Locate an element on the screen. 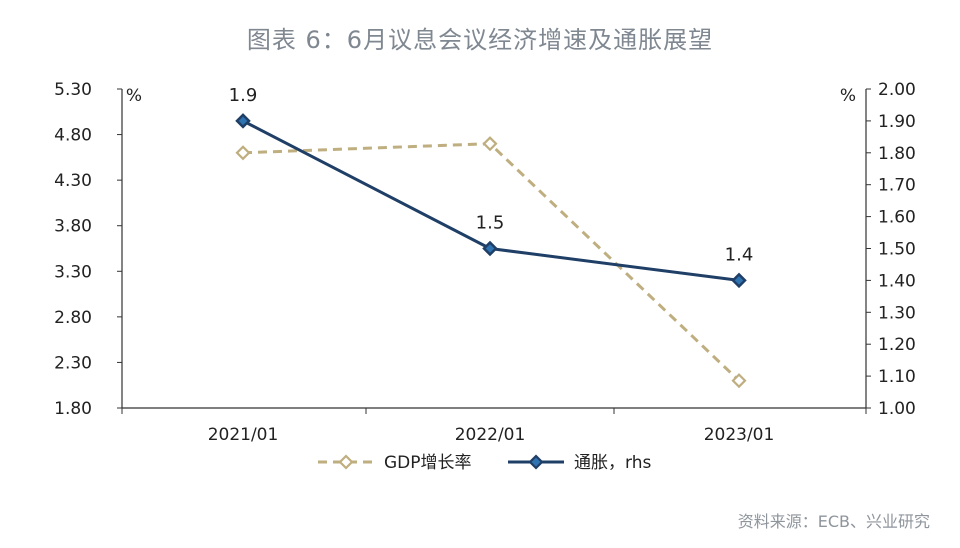  right-tick-label: 1.10 is located at coordinates (897, 377).